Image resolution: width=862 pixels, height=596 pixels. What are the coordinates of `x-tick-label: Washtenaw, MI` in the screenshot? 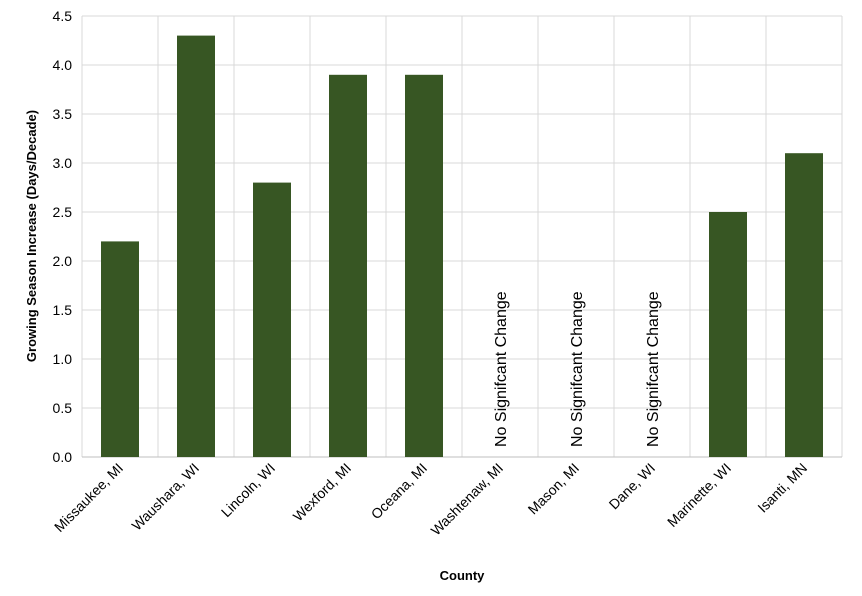 It's located at (466, 499).